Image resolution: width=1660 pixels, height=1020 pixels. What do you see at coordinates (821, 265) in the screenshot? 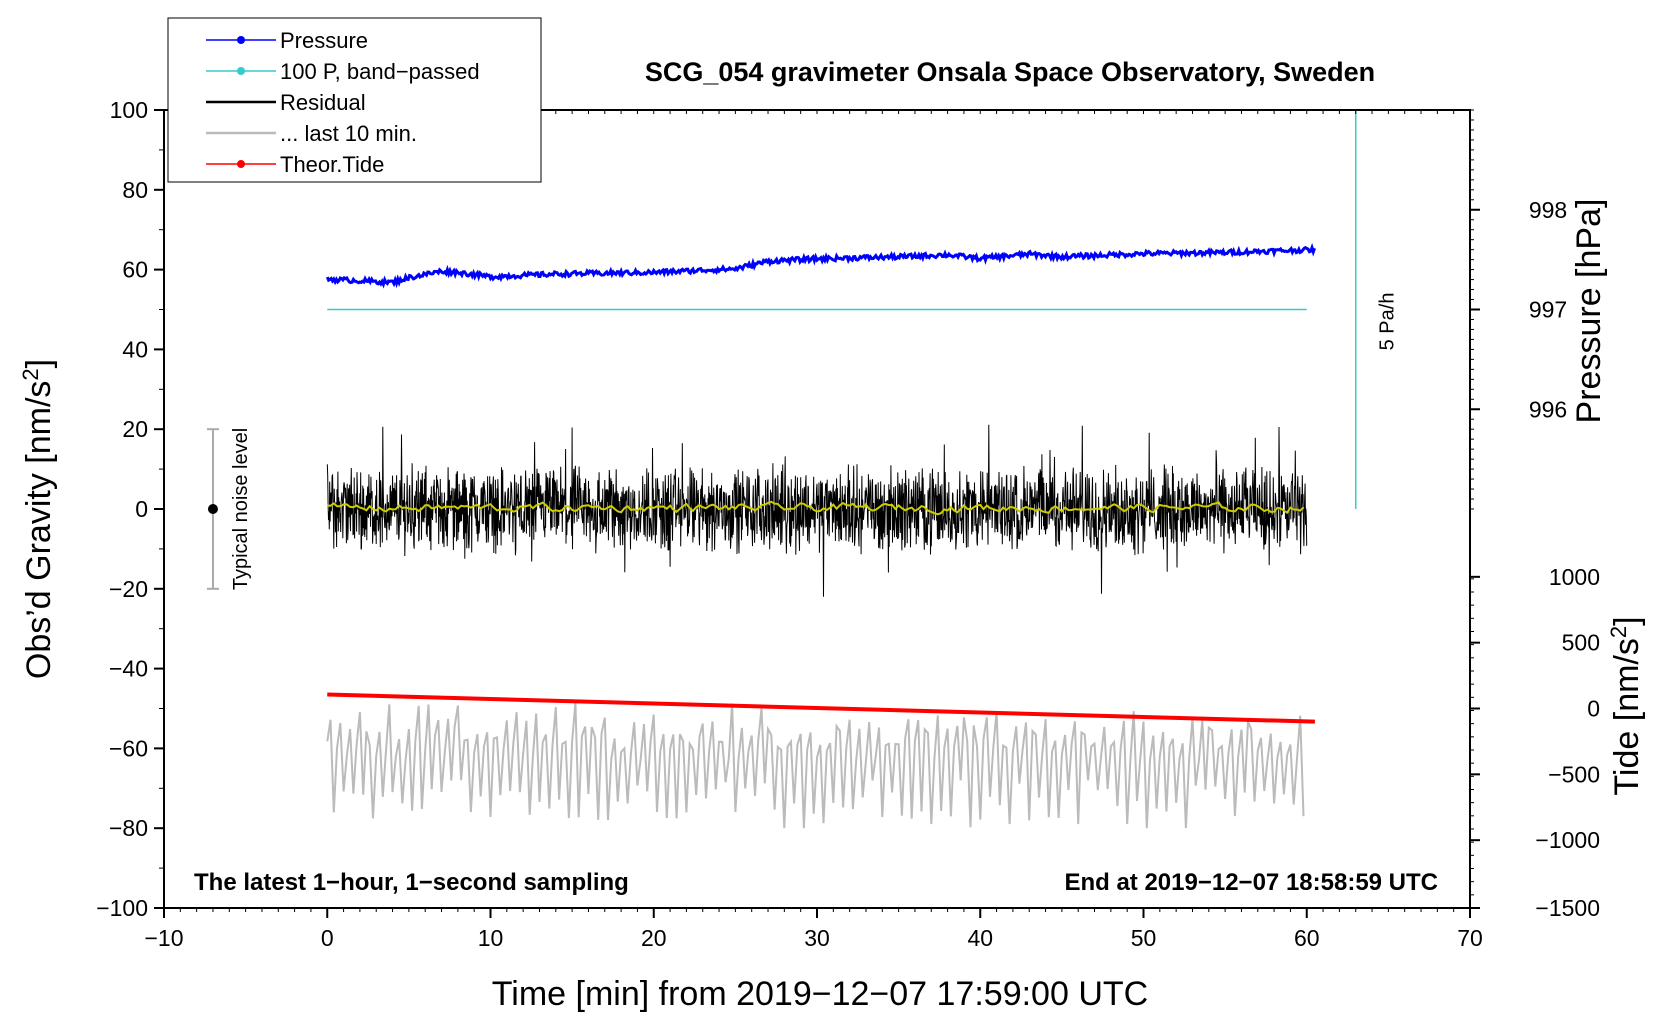
I see `pressure-line` at bounding box center [821, 265].